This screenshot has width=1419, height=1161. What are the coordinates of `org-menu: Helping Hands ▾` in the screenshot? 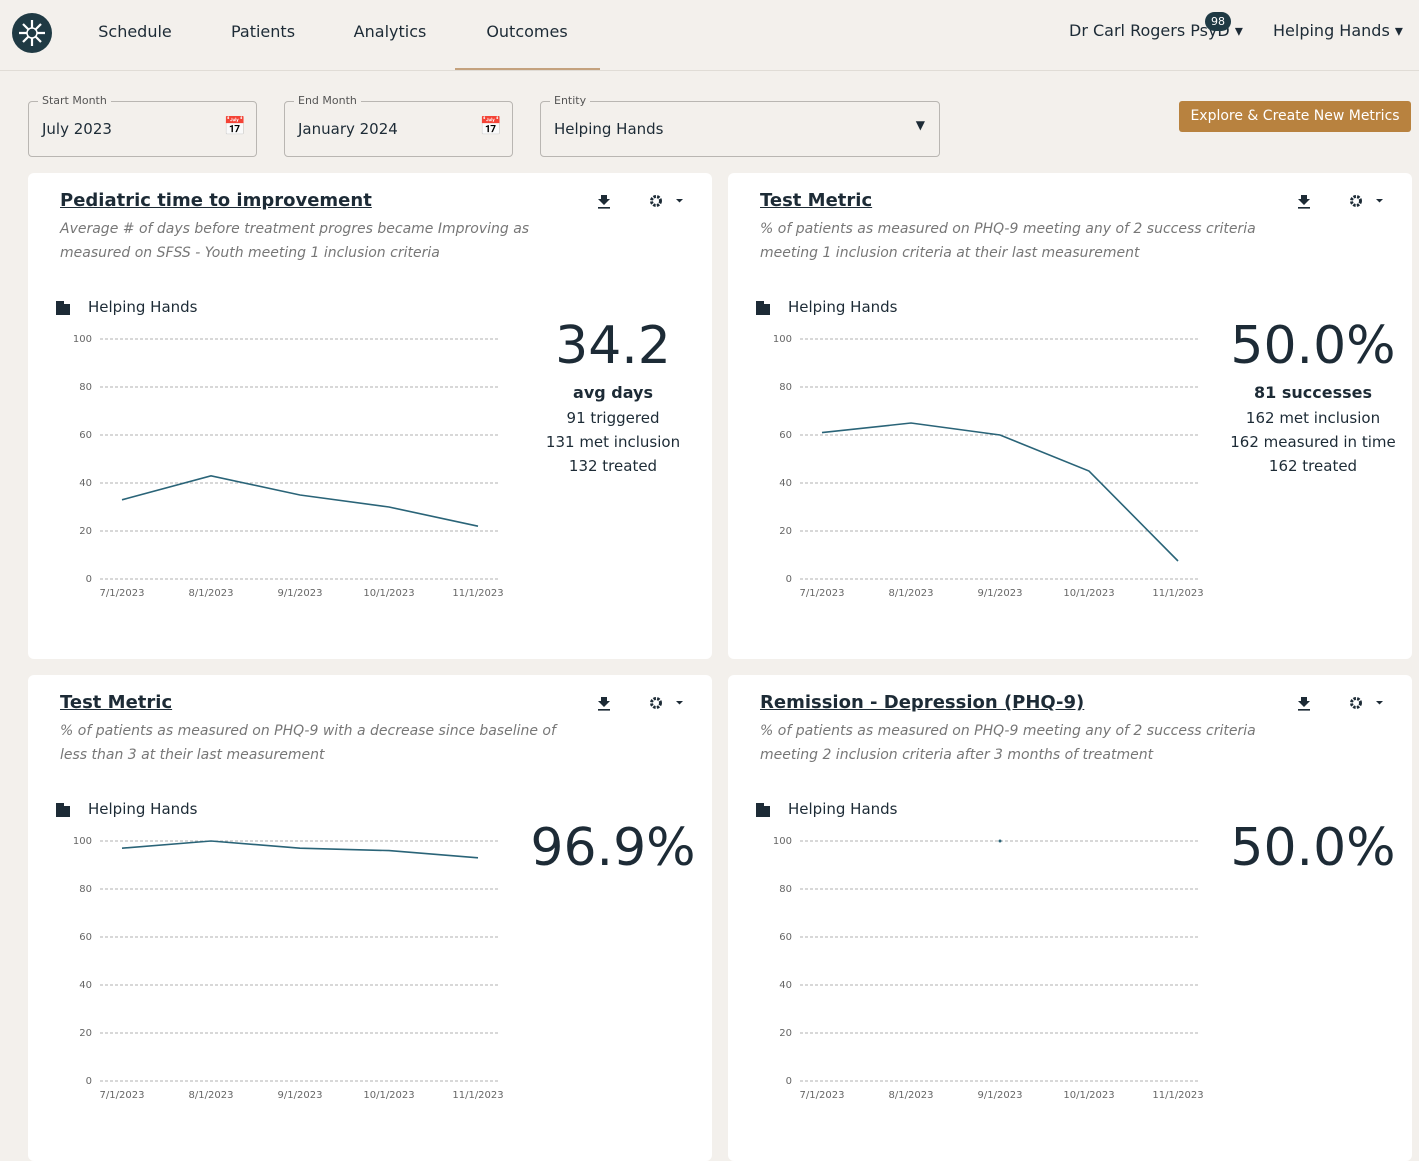 It's located at (1338, 30).